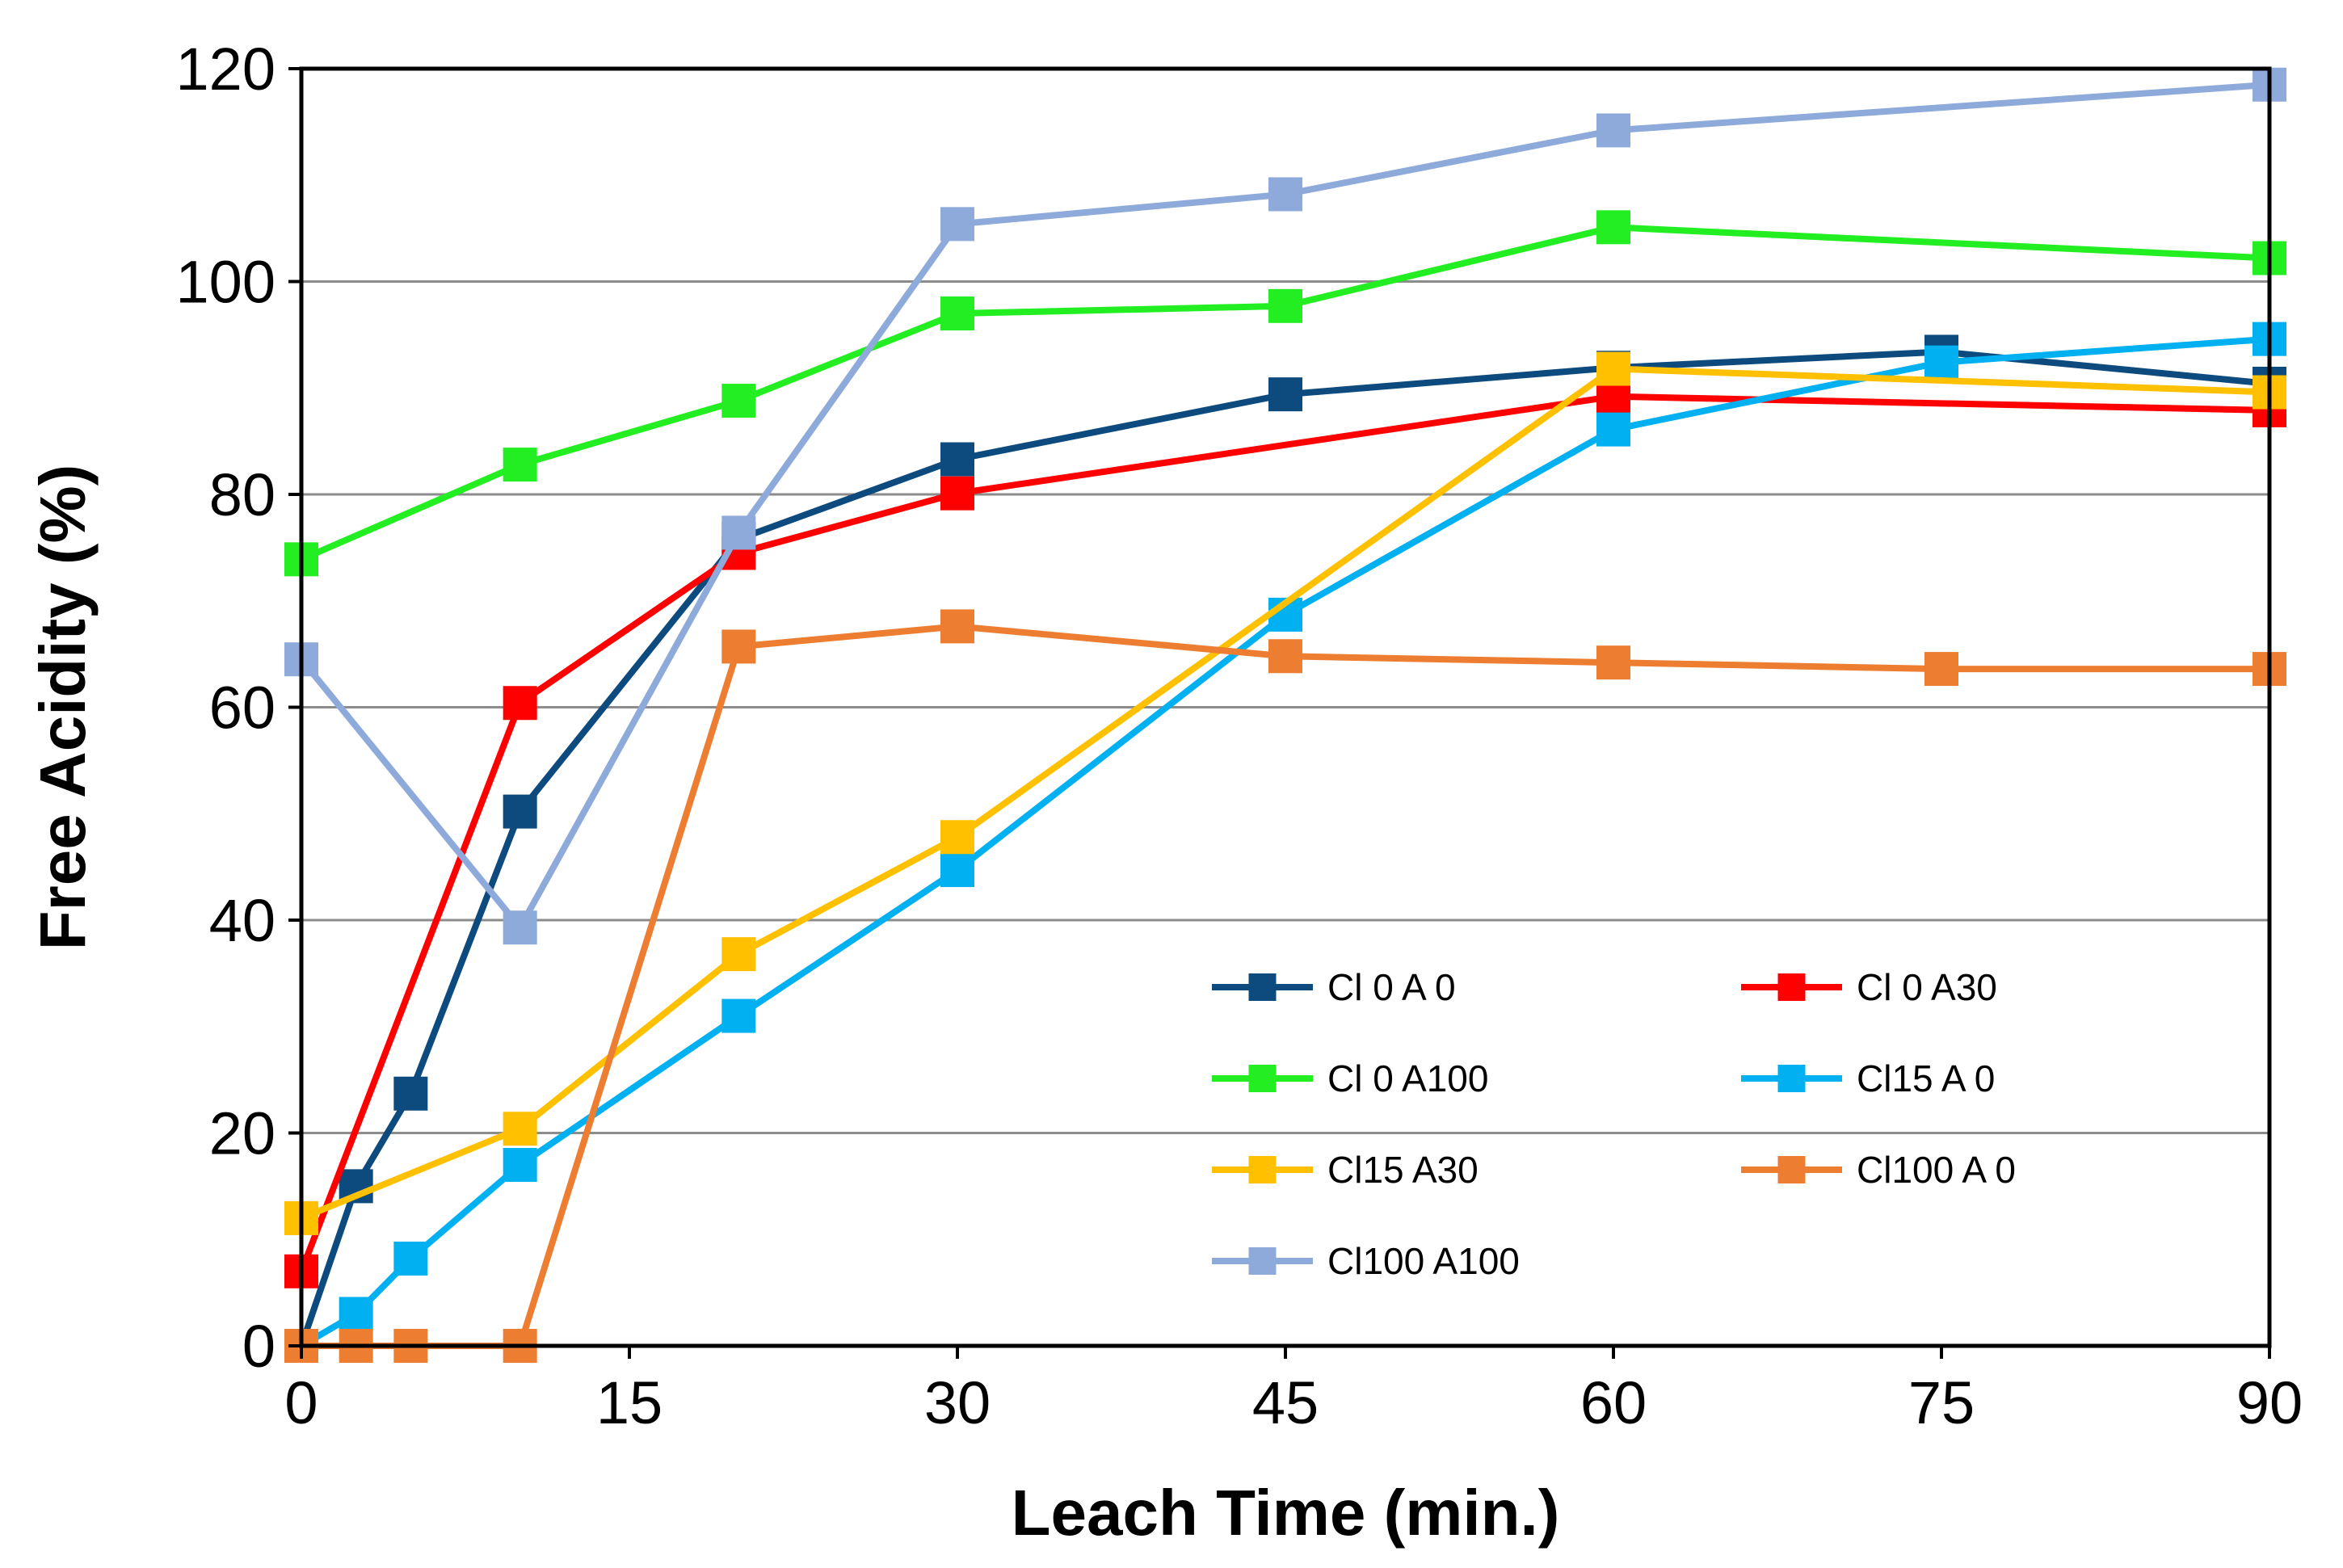 Image resolution: width=2343 pixels, height=1568 pixels. I want to click on y-tick-label: 100, so click(226, 282).